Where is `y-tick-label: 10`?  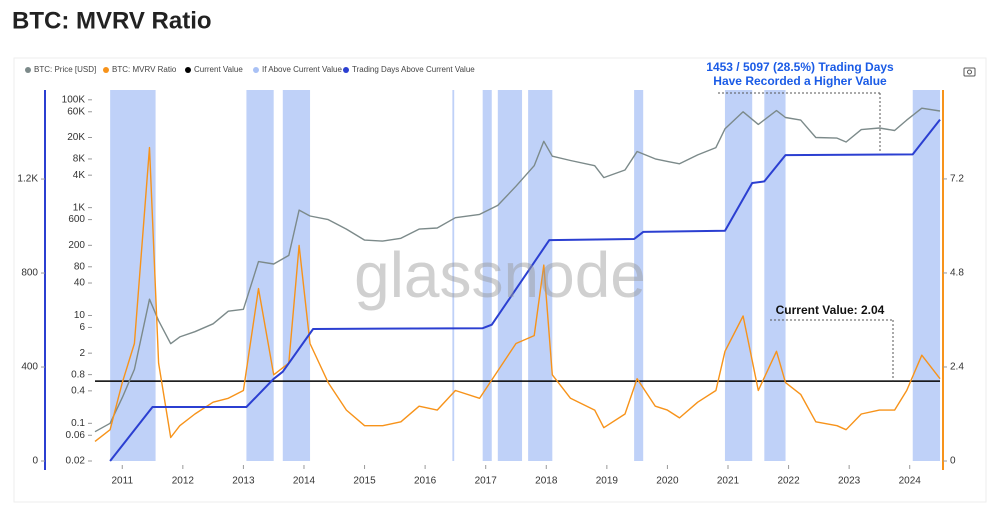
y-tick-label: 10 is located at coordinates (80, 315).